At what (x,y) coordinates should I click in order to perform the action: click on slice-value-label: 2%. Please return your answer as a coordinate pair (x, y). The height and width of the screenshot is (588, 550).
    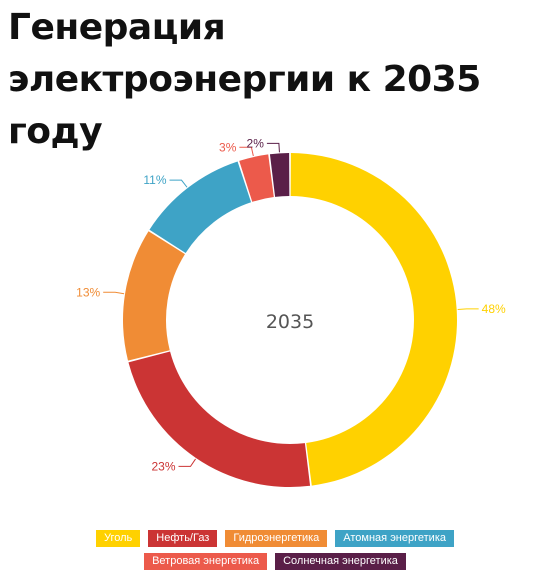
    Looking at the image, I should click on (256, 143).